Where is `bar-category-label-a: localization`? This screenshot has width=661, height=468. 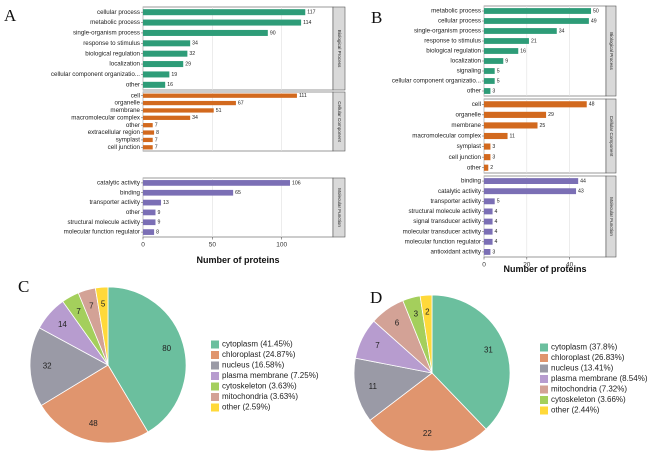
bar-category-label-a: localization is located at coordinates (124, 64).